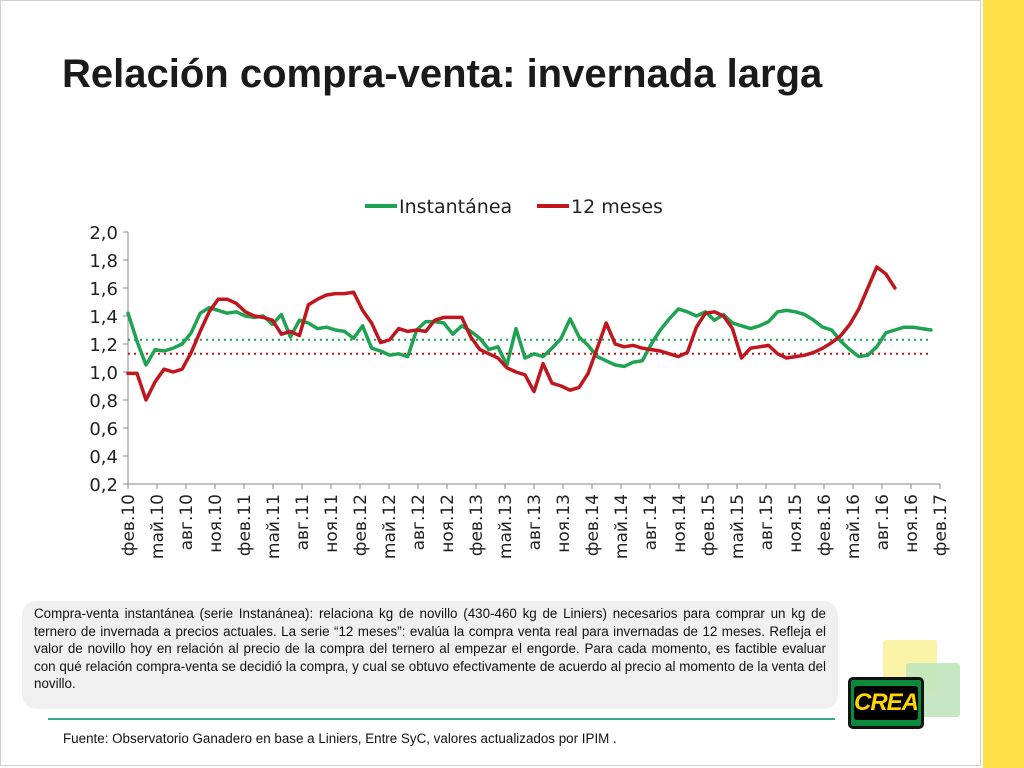 The image size is (1024, 768). I want to click on y-tick-label: 1,2, so click(103, 345).